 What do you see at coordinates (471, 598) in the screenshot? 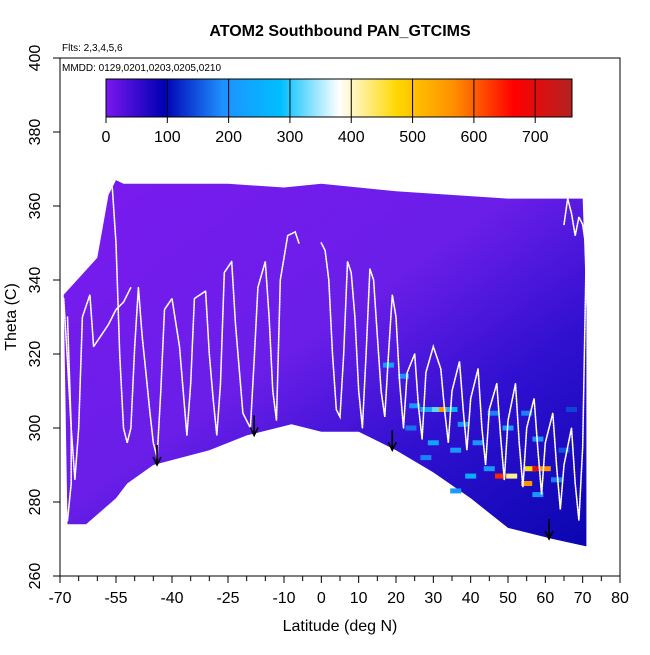
I see `x-tick-label: 40` at bounding box center [471, 598].